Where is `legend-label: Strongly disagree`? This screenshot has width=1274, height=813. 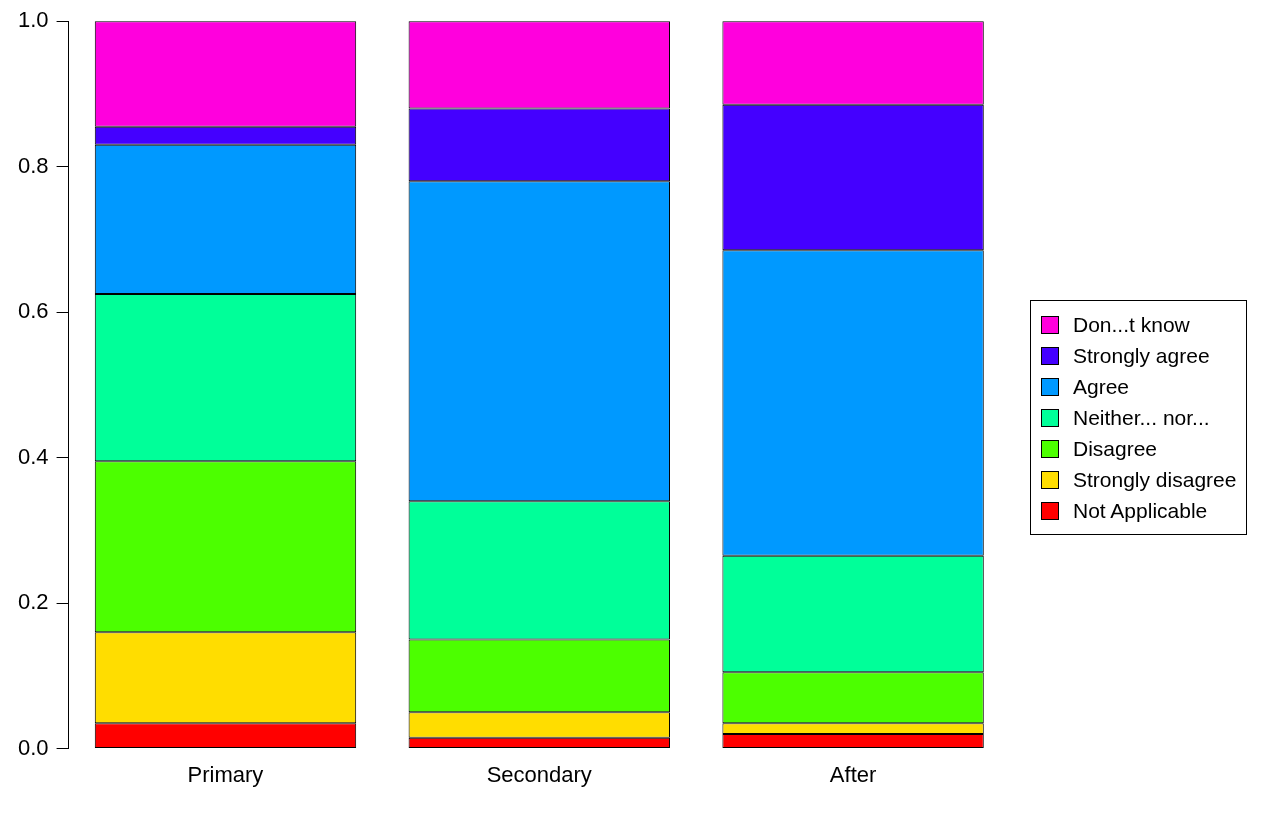 legend-label: Strongly disagree is located at coordinates (1155, 479).